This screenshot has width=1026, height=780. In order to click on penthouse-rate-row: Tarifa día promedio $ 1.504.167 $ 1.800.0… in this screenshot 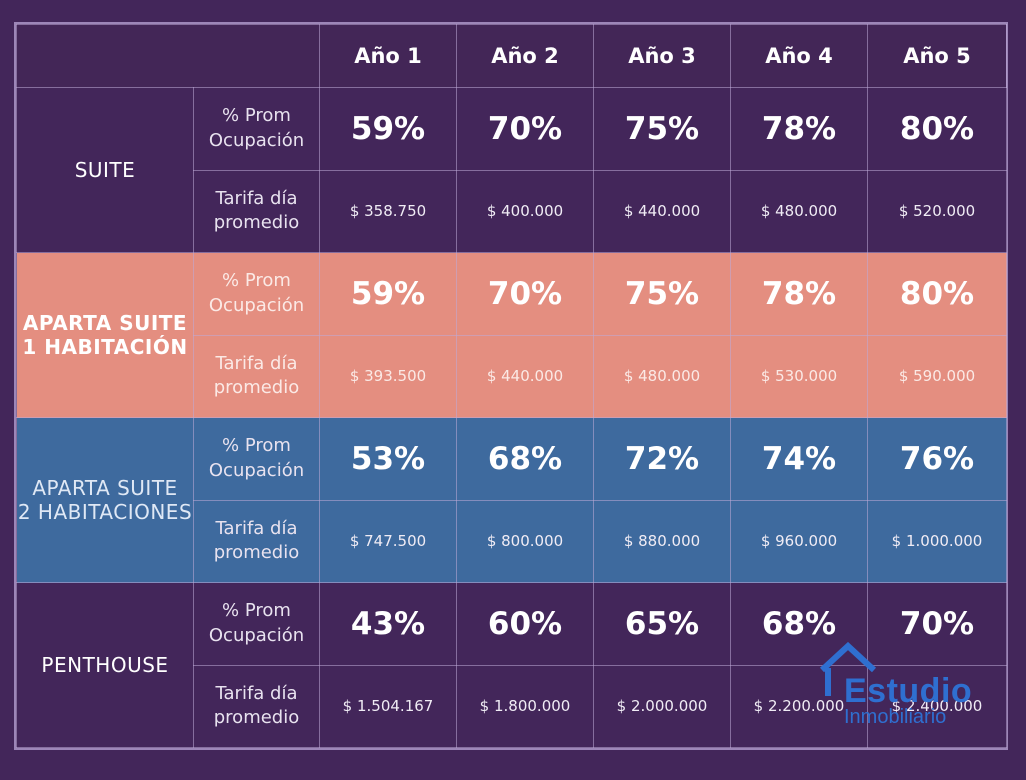, I will do `click(512, 706)`.